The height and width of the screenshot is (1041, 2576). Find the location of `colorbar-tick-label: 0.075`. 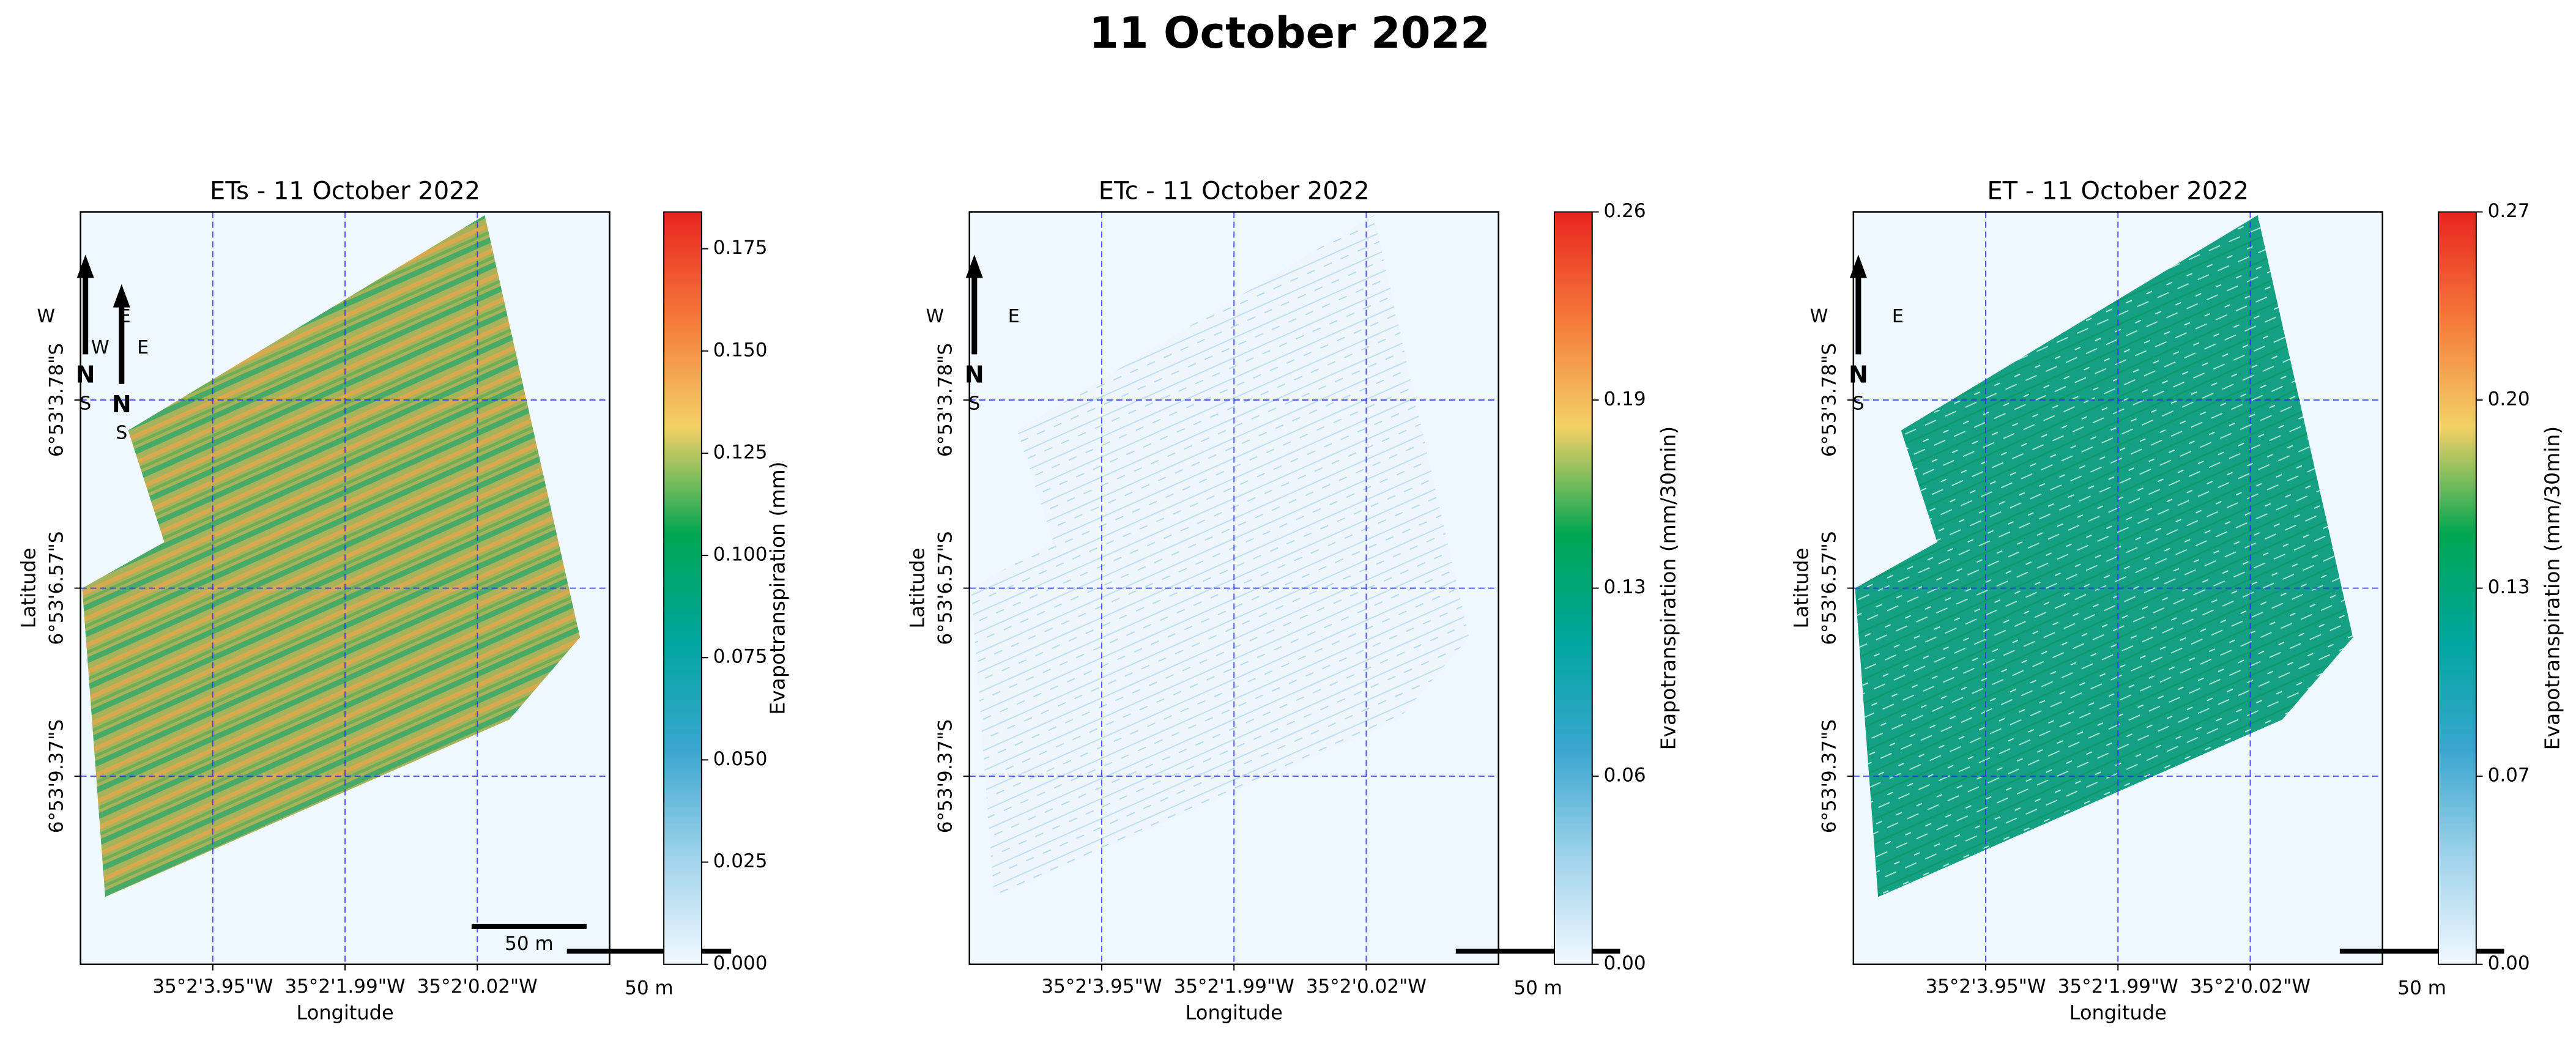

colorbar-tick-label: 0.075 is located at coordinates (740, 657).